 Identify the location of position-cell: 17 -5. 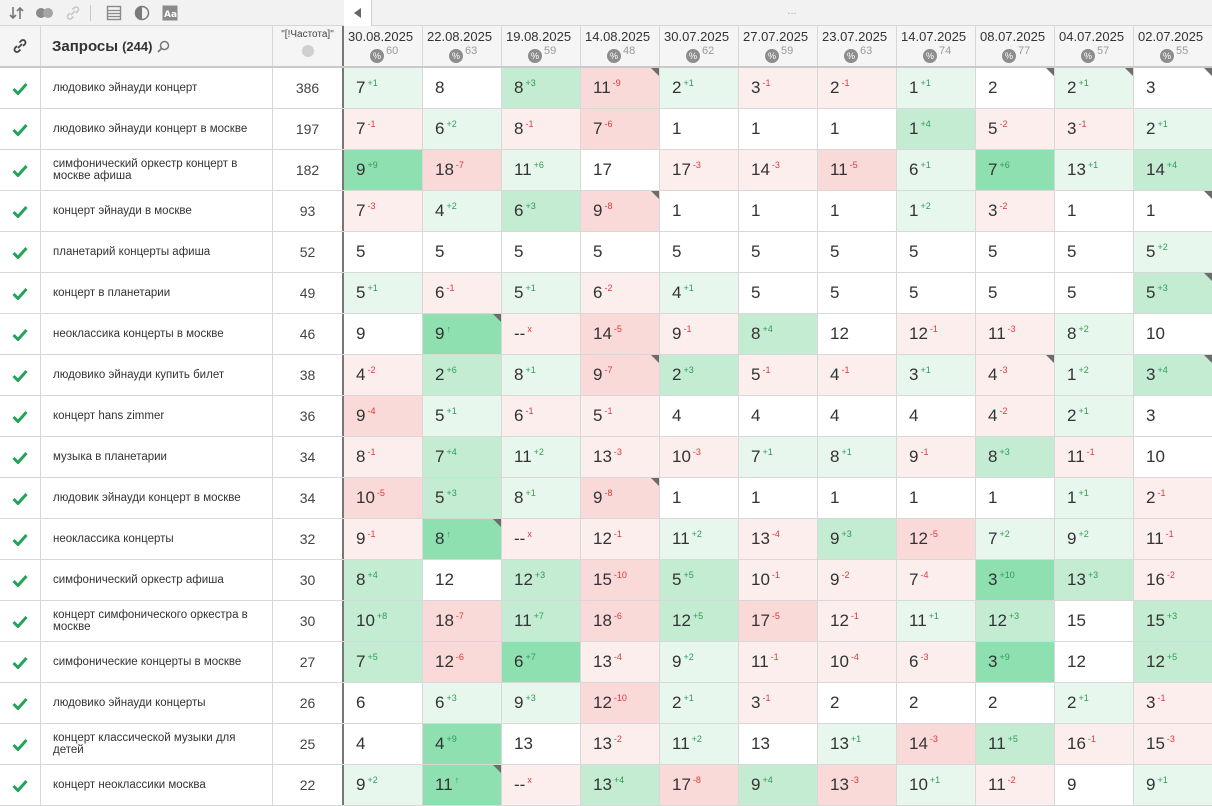
(778, 621).